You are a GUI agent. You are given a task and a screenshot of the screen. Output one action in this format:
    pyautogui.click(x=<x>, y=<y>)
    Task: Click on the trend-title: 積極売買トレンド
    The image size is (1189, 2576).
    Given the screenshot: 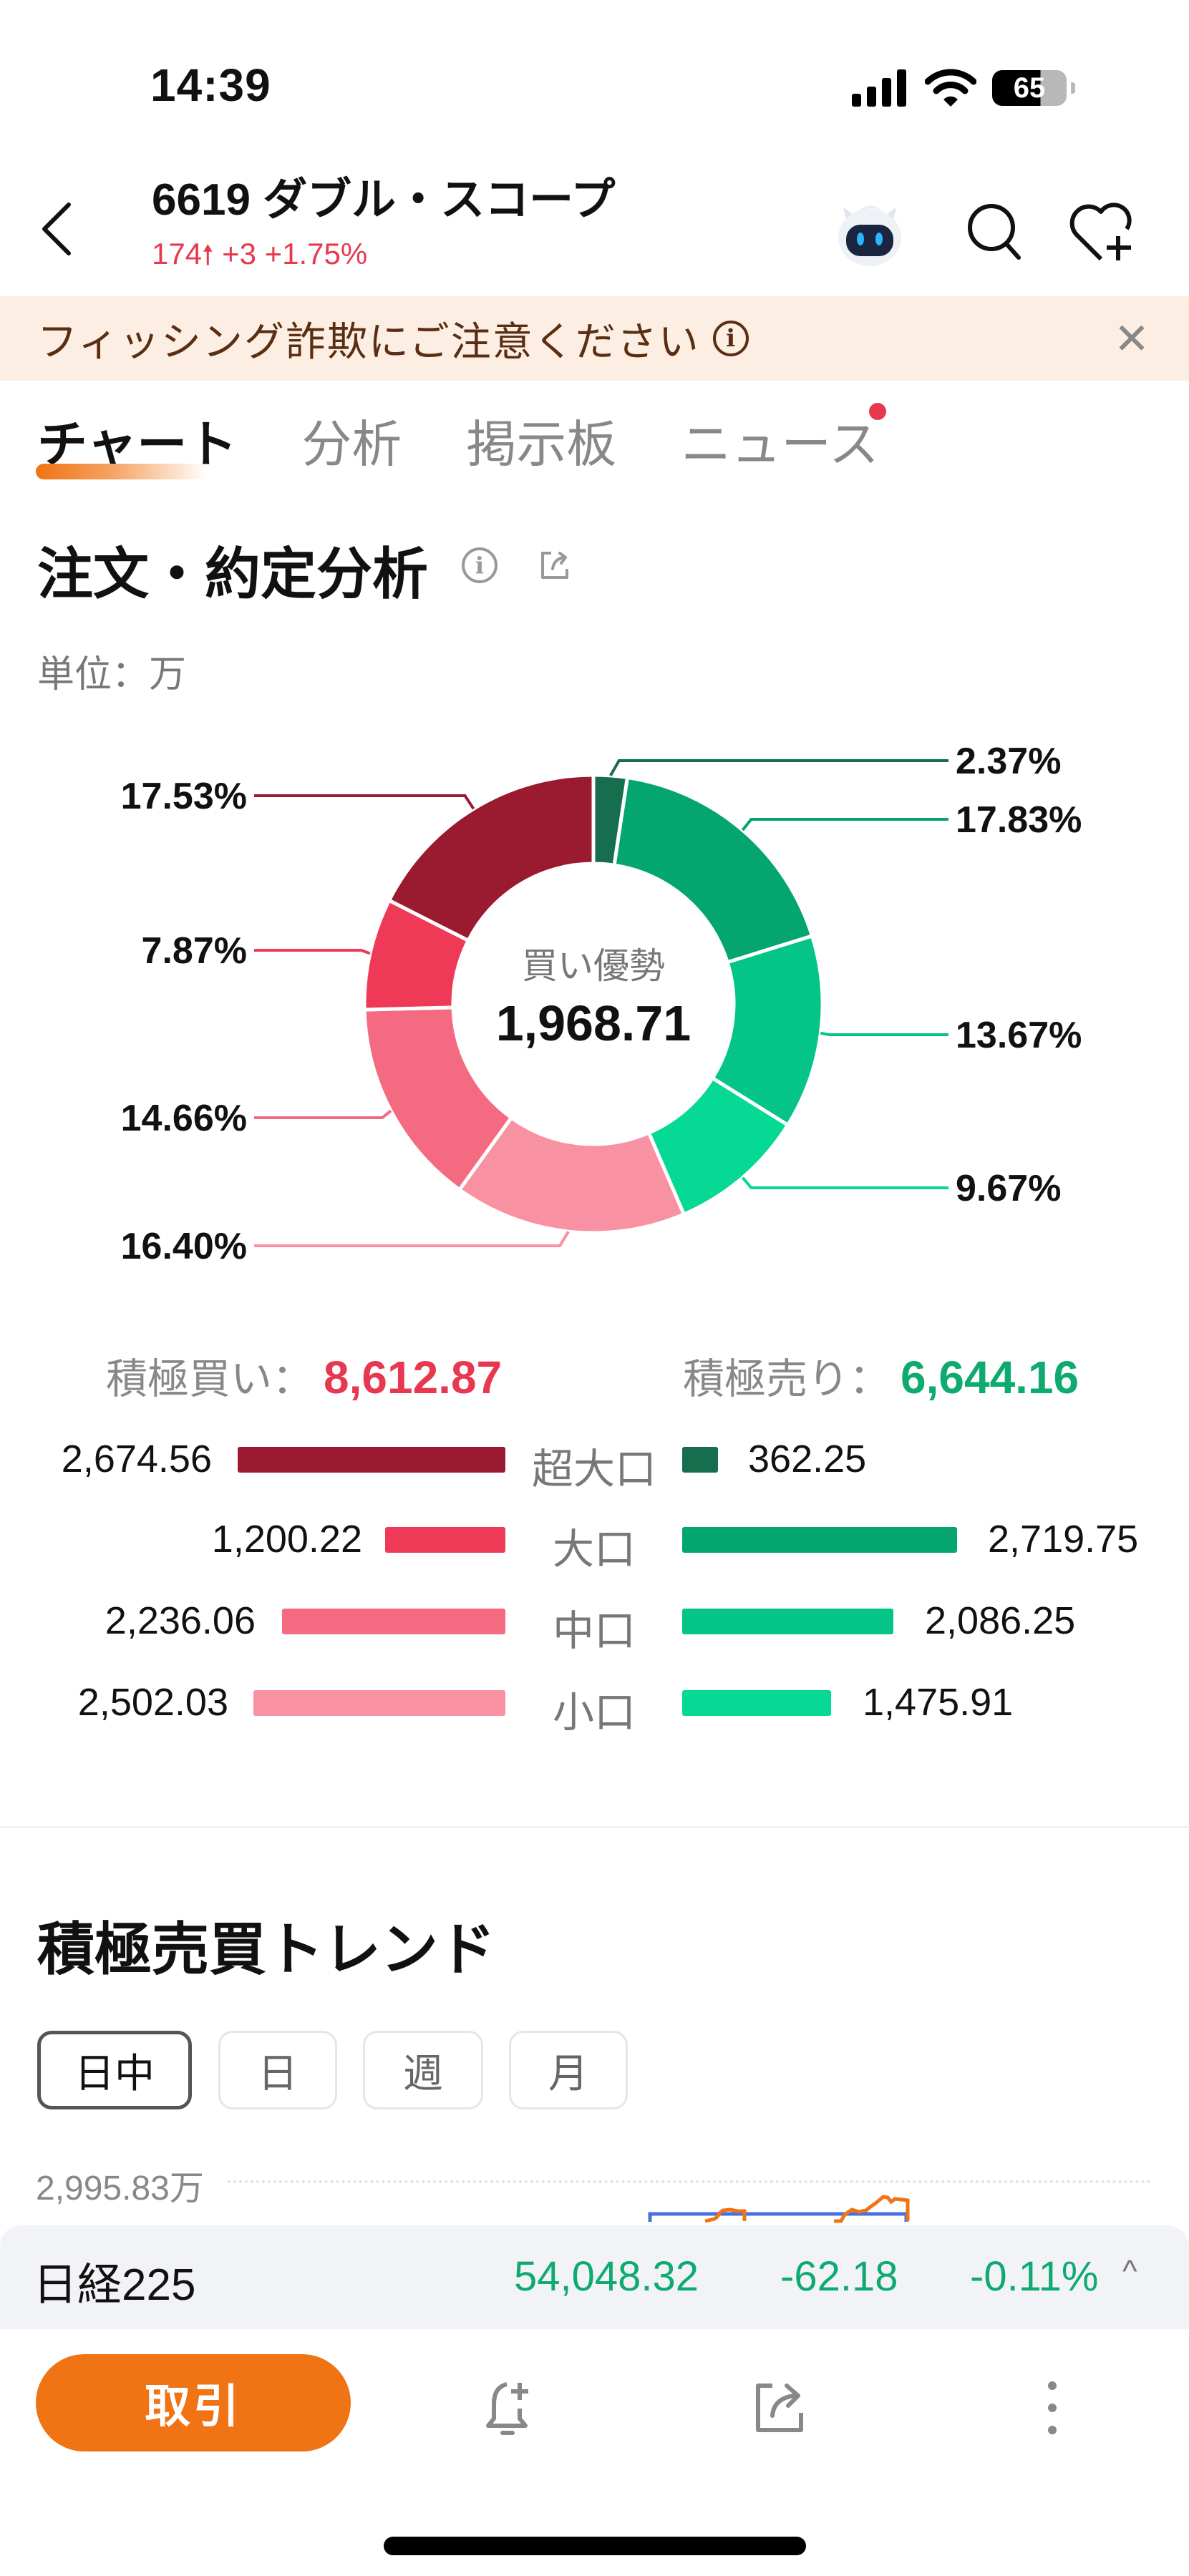 What is the action you would take?
    pyautogui.click(x=266, y=1949)
    